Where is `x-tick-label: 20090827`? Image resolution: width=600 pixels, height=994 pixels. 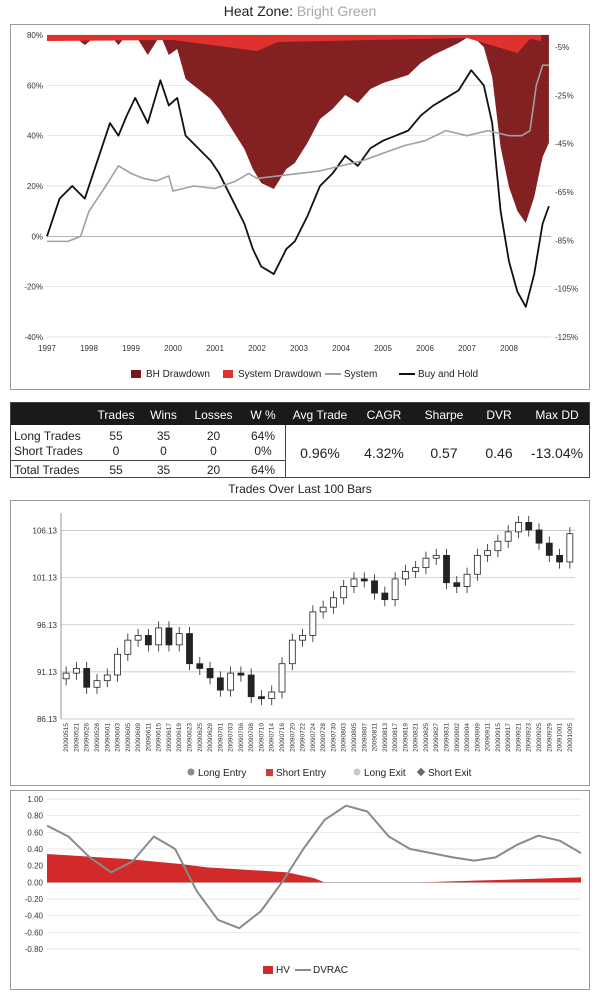 x-tick-label: 20090827 is located at coordinates (436, 737).